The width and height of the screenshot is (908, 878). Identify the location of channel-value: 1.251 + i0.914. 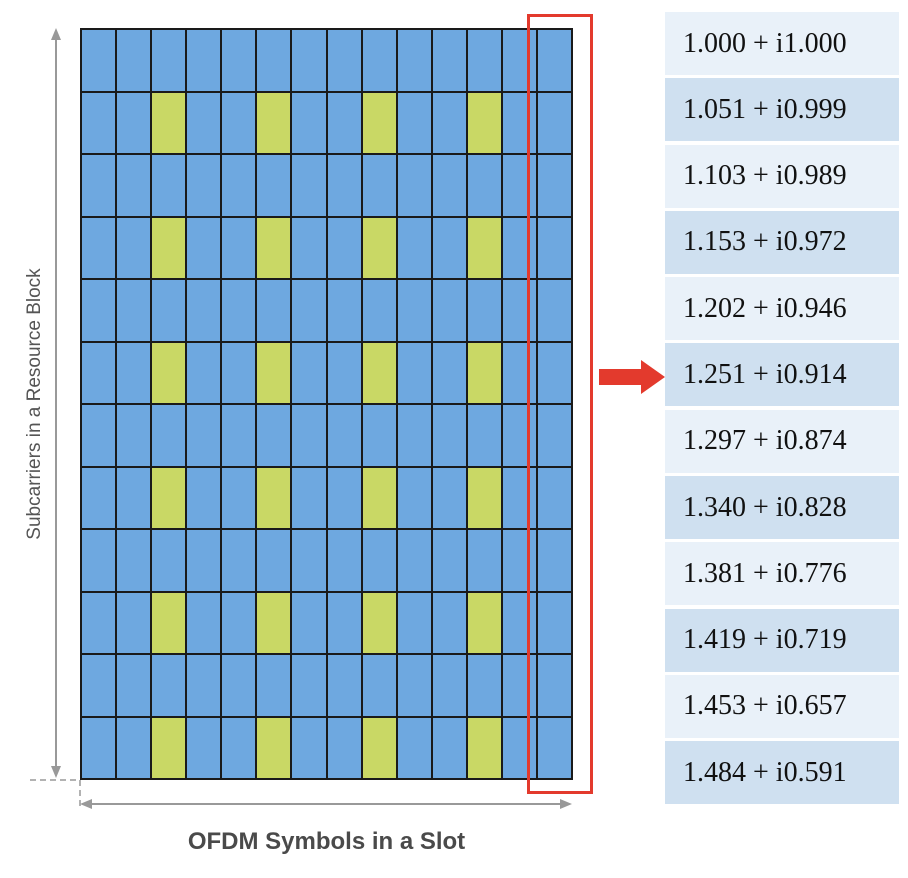
(782, 375).